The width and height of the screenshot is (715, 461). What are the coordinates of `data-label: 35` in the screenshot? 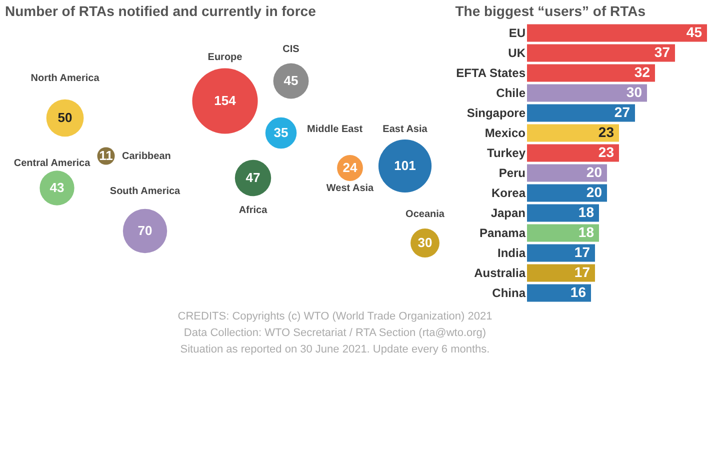 It's located at (281, 132).